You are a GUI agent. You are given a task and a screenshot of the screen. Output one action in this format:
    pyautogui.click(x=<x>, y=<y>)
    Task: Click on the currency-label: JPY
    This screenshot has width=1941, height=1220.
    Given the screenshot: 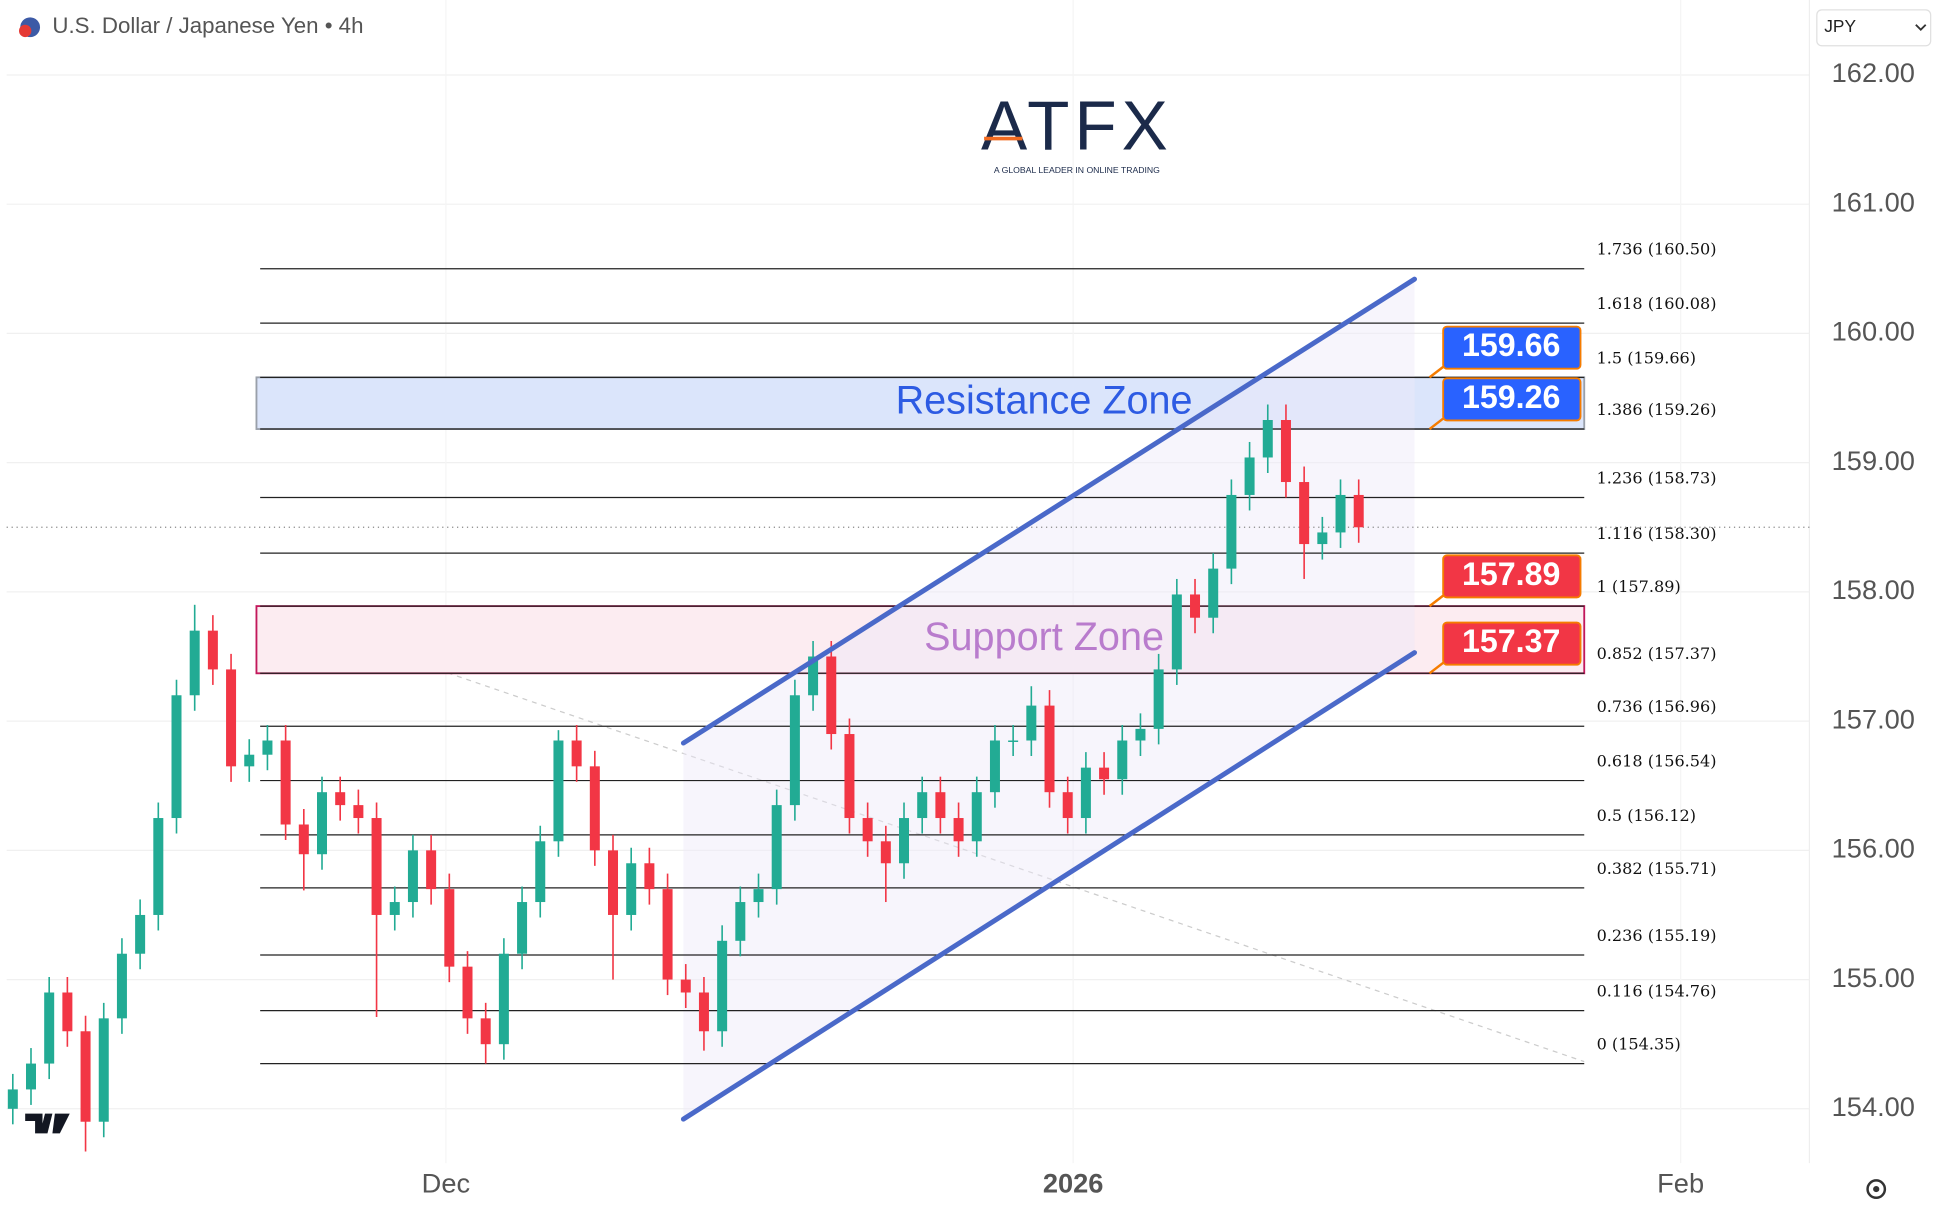 What is the action you would take?
    pyautogui.click(x=1840, y=26)
    